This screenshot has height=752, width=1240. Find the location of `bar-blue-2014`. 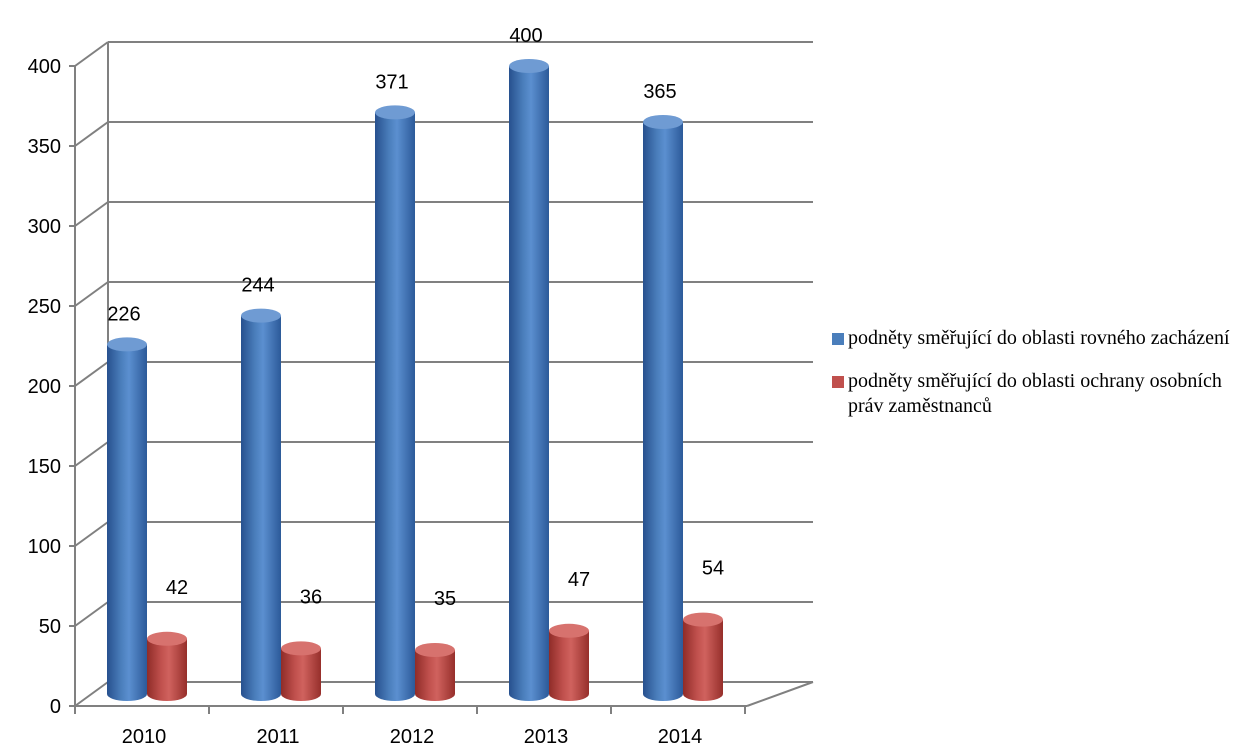

bar-blue-2014 is located at coordinates (663, 411).